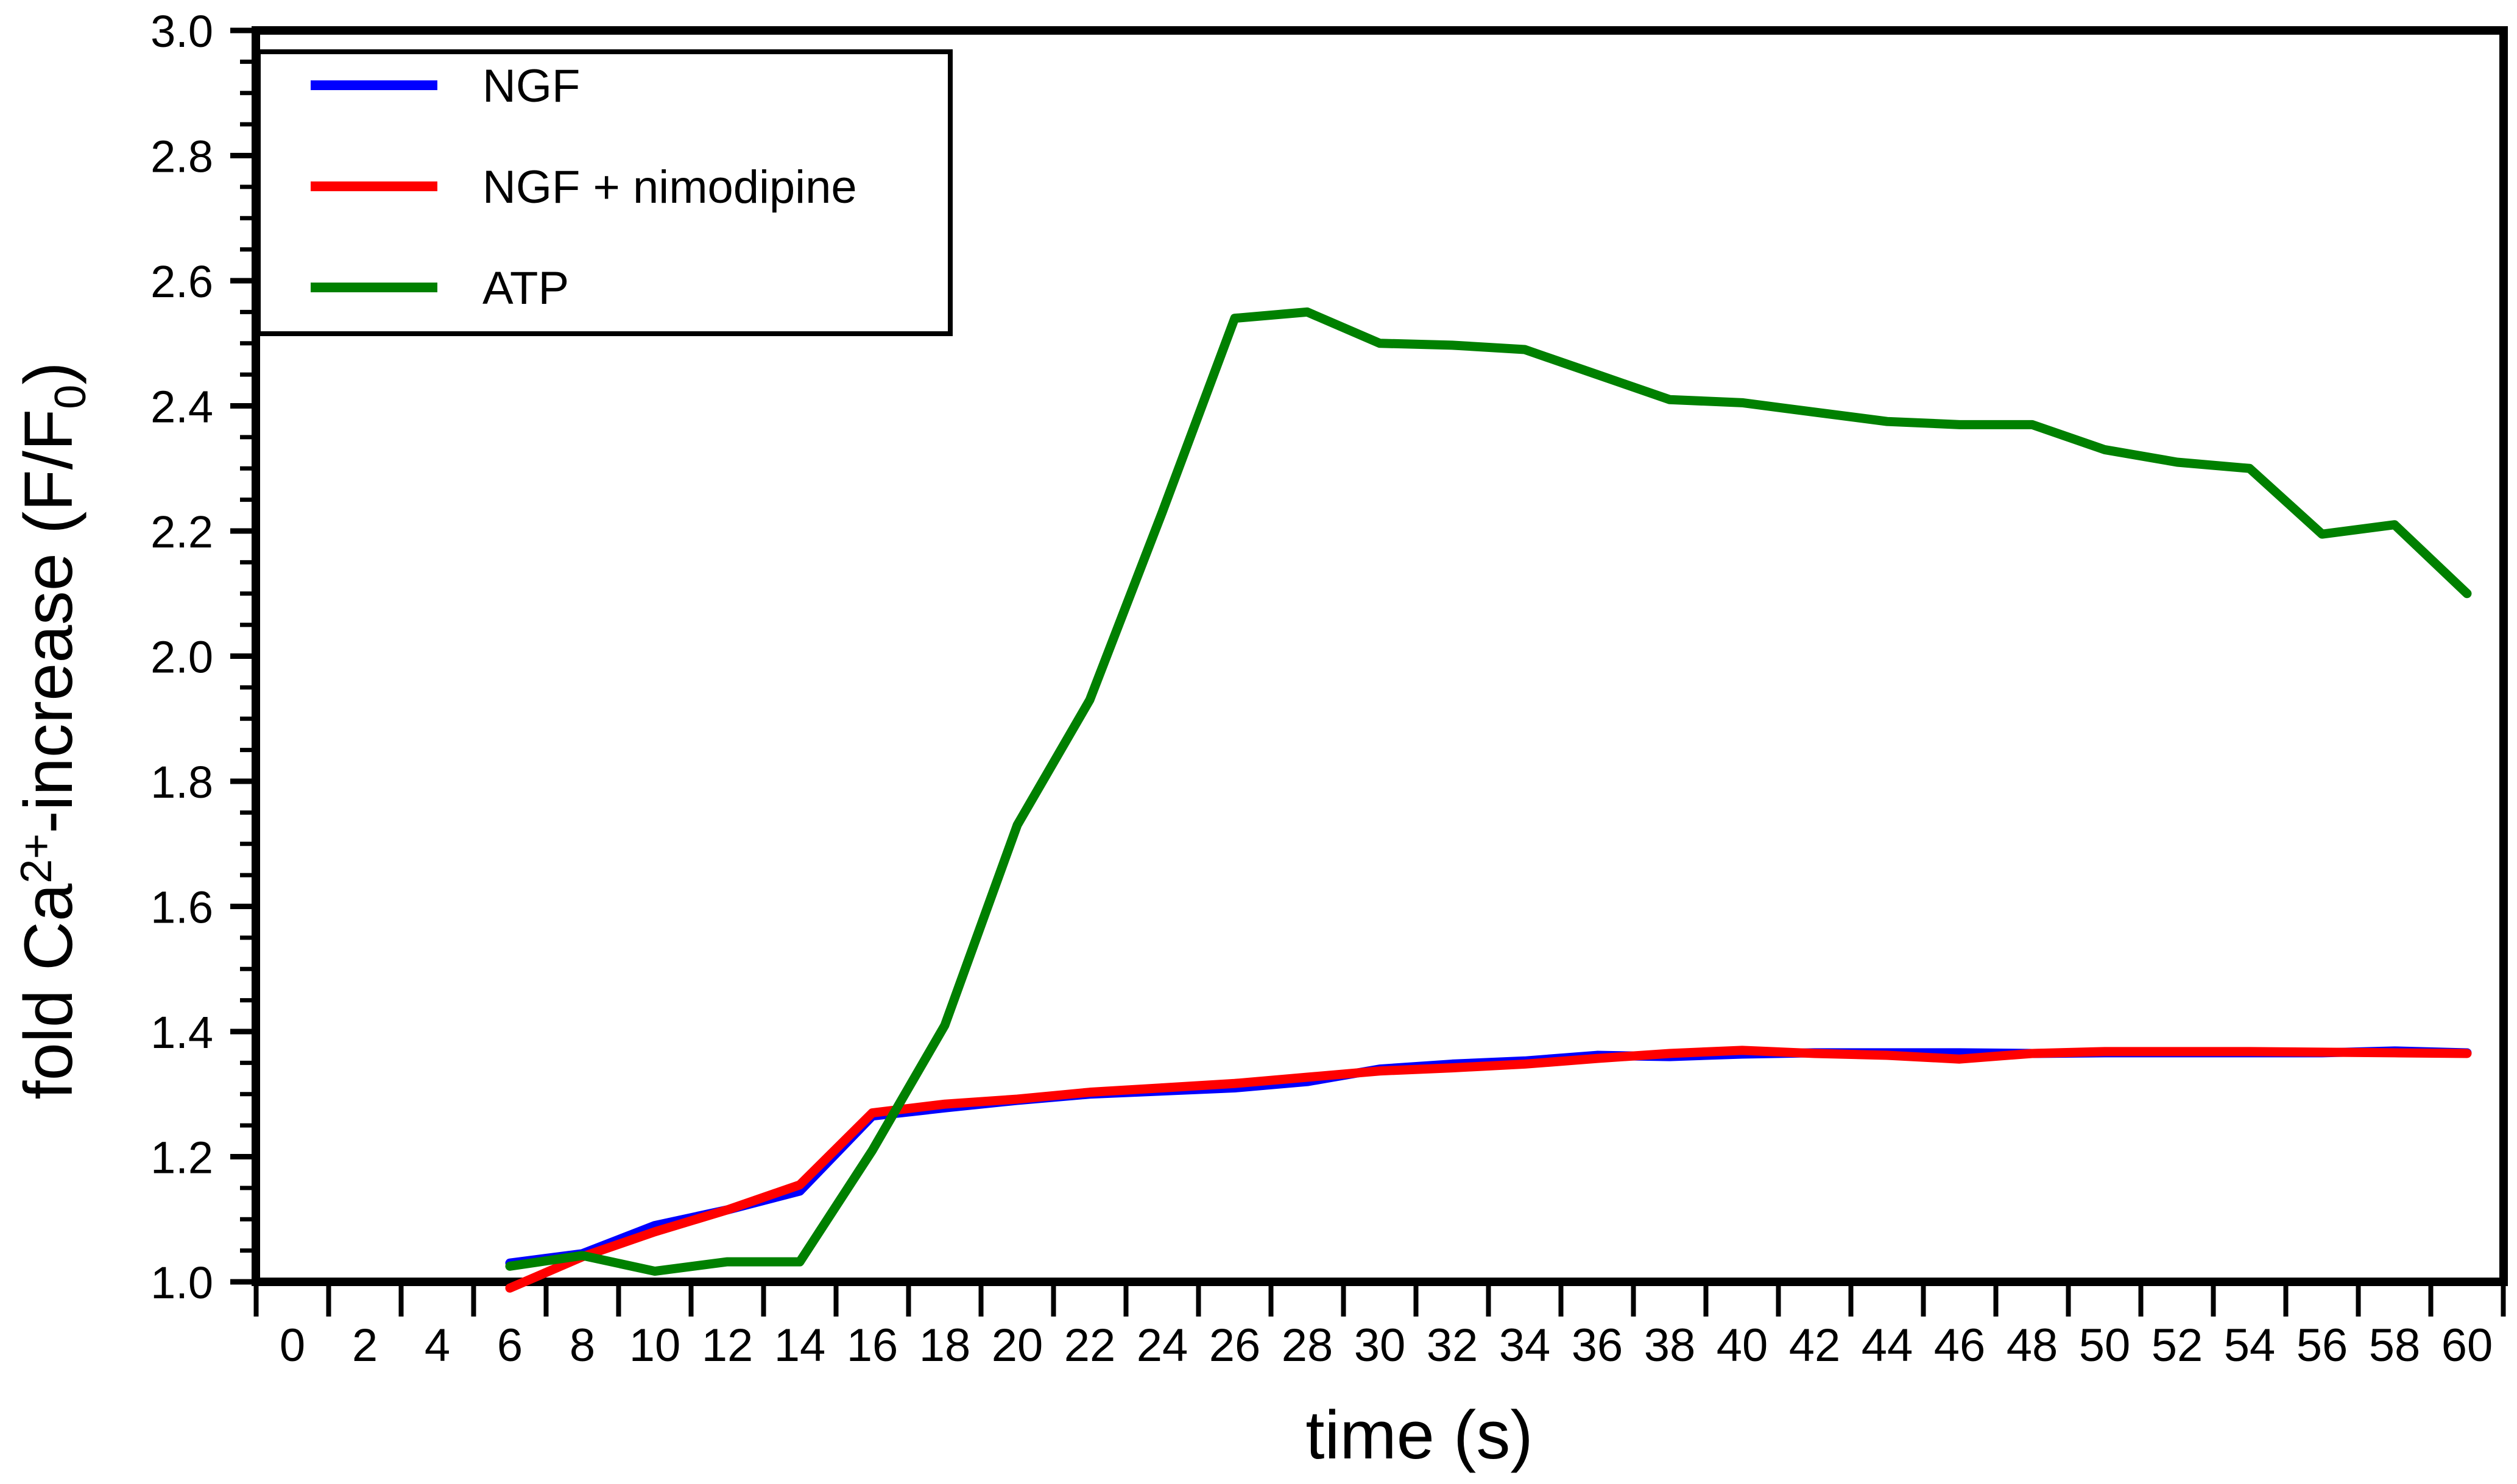  I want to click on x-tick-label: 16, so click(872, 1345).